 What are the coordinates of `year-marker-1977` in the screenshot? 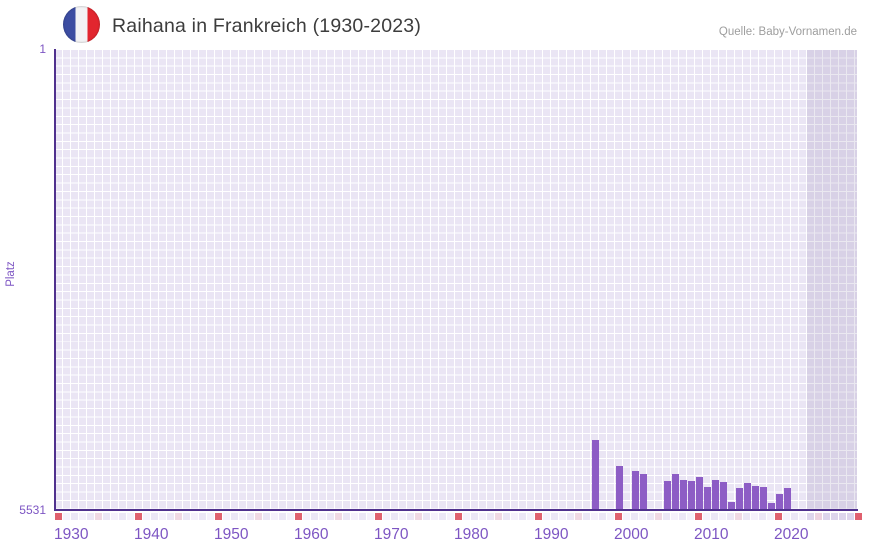 It's located at (434, 516).